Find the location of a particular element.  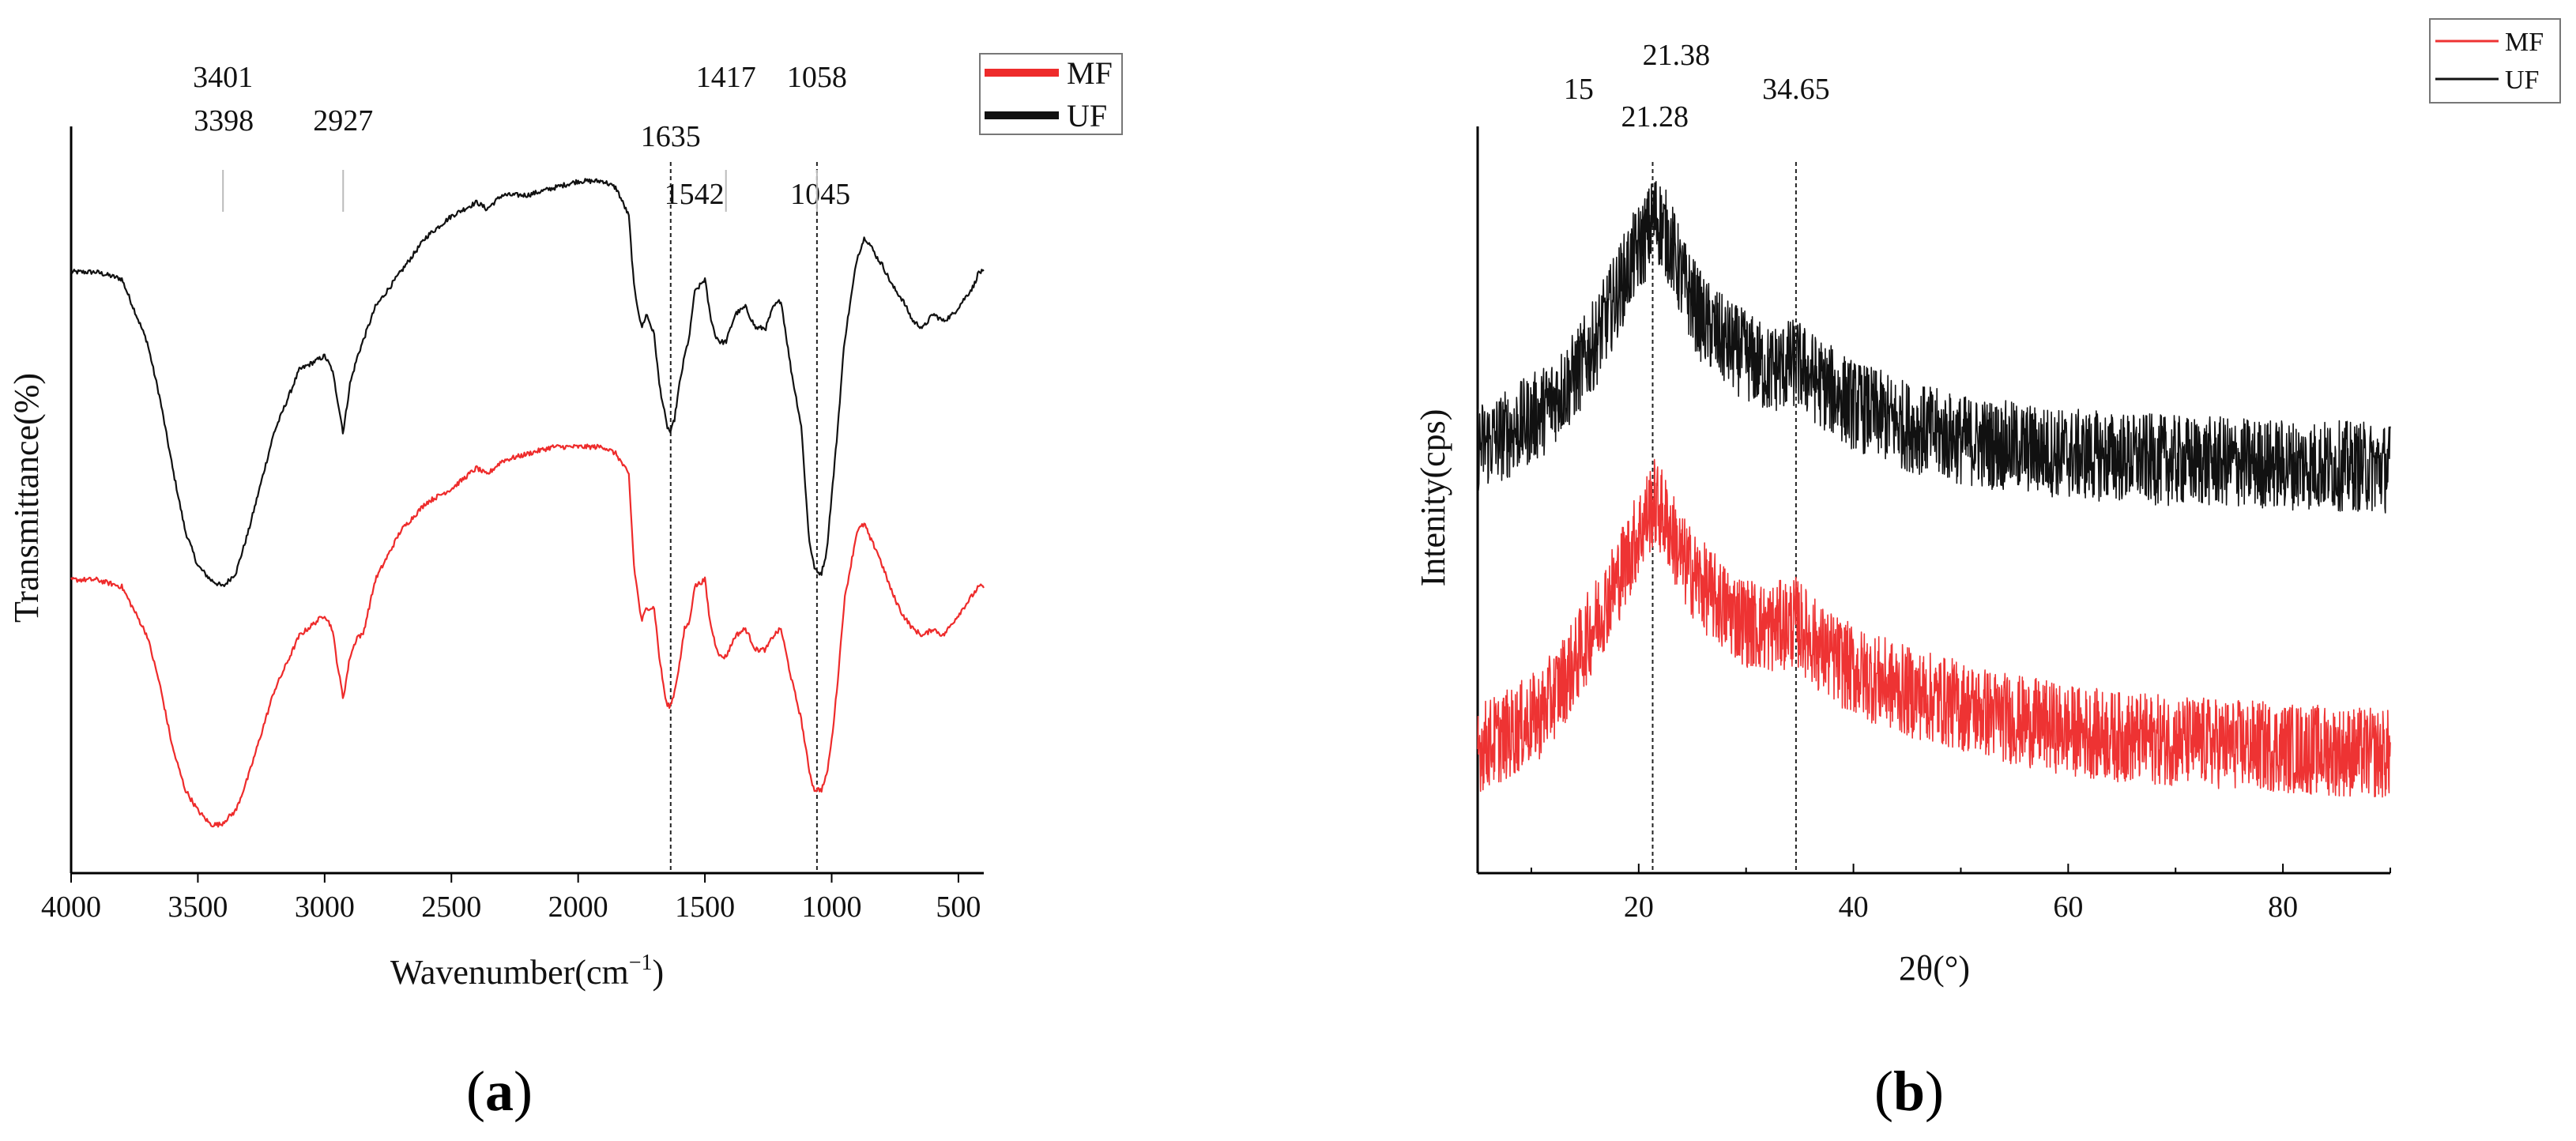

panel-a-y-axis-label: Transmittance(%) is located at coordinates (26, 498).